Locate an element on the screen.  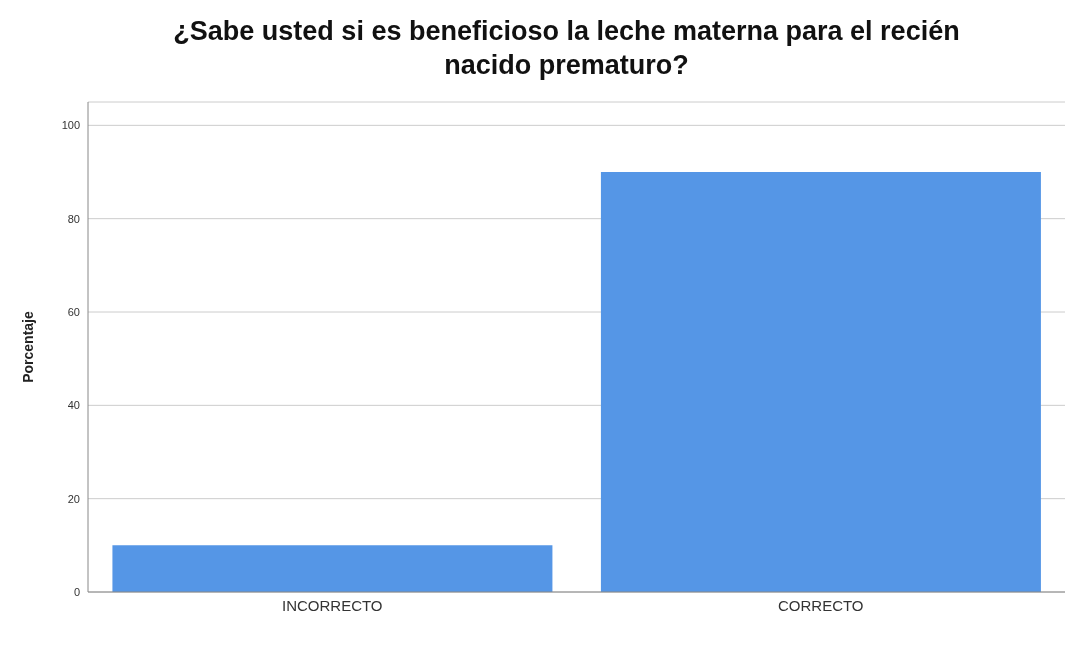
y-tick-label: 0 is located at coordinates (76, 591).